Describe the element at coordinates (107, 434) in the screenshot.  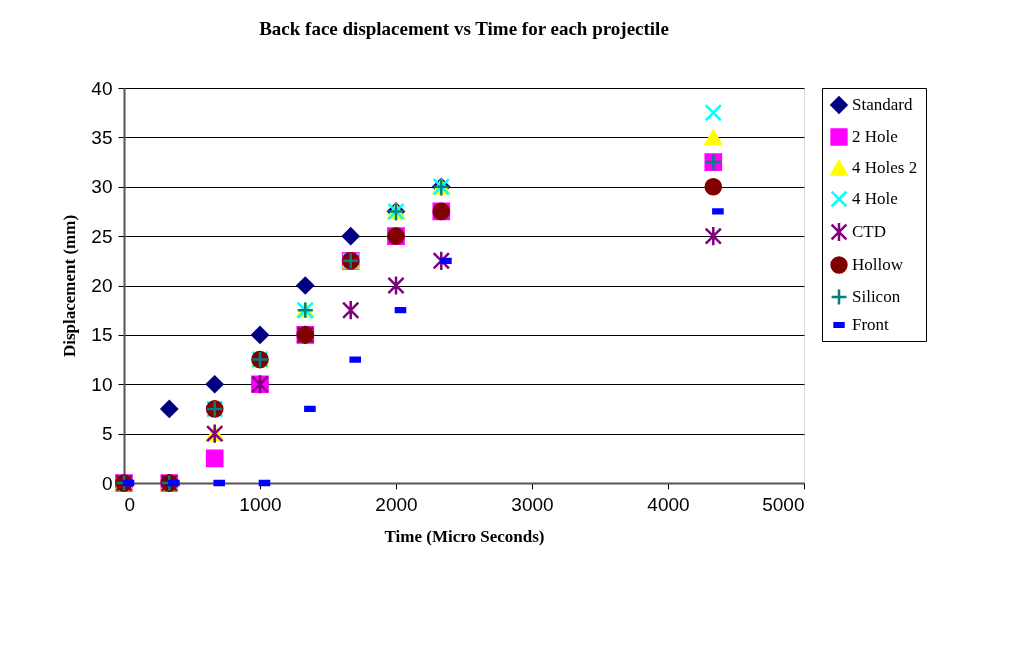
I see `y-tick-label: 5` at that location.